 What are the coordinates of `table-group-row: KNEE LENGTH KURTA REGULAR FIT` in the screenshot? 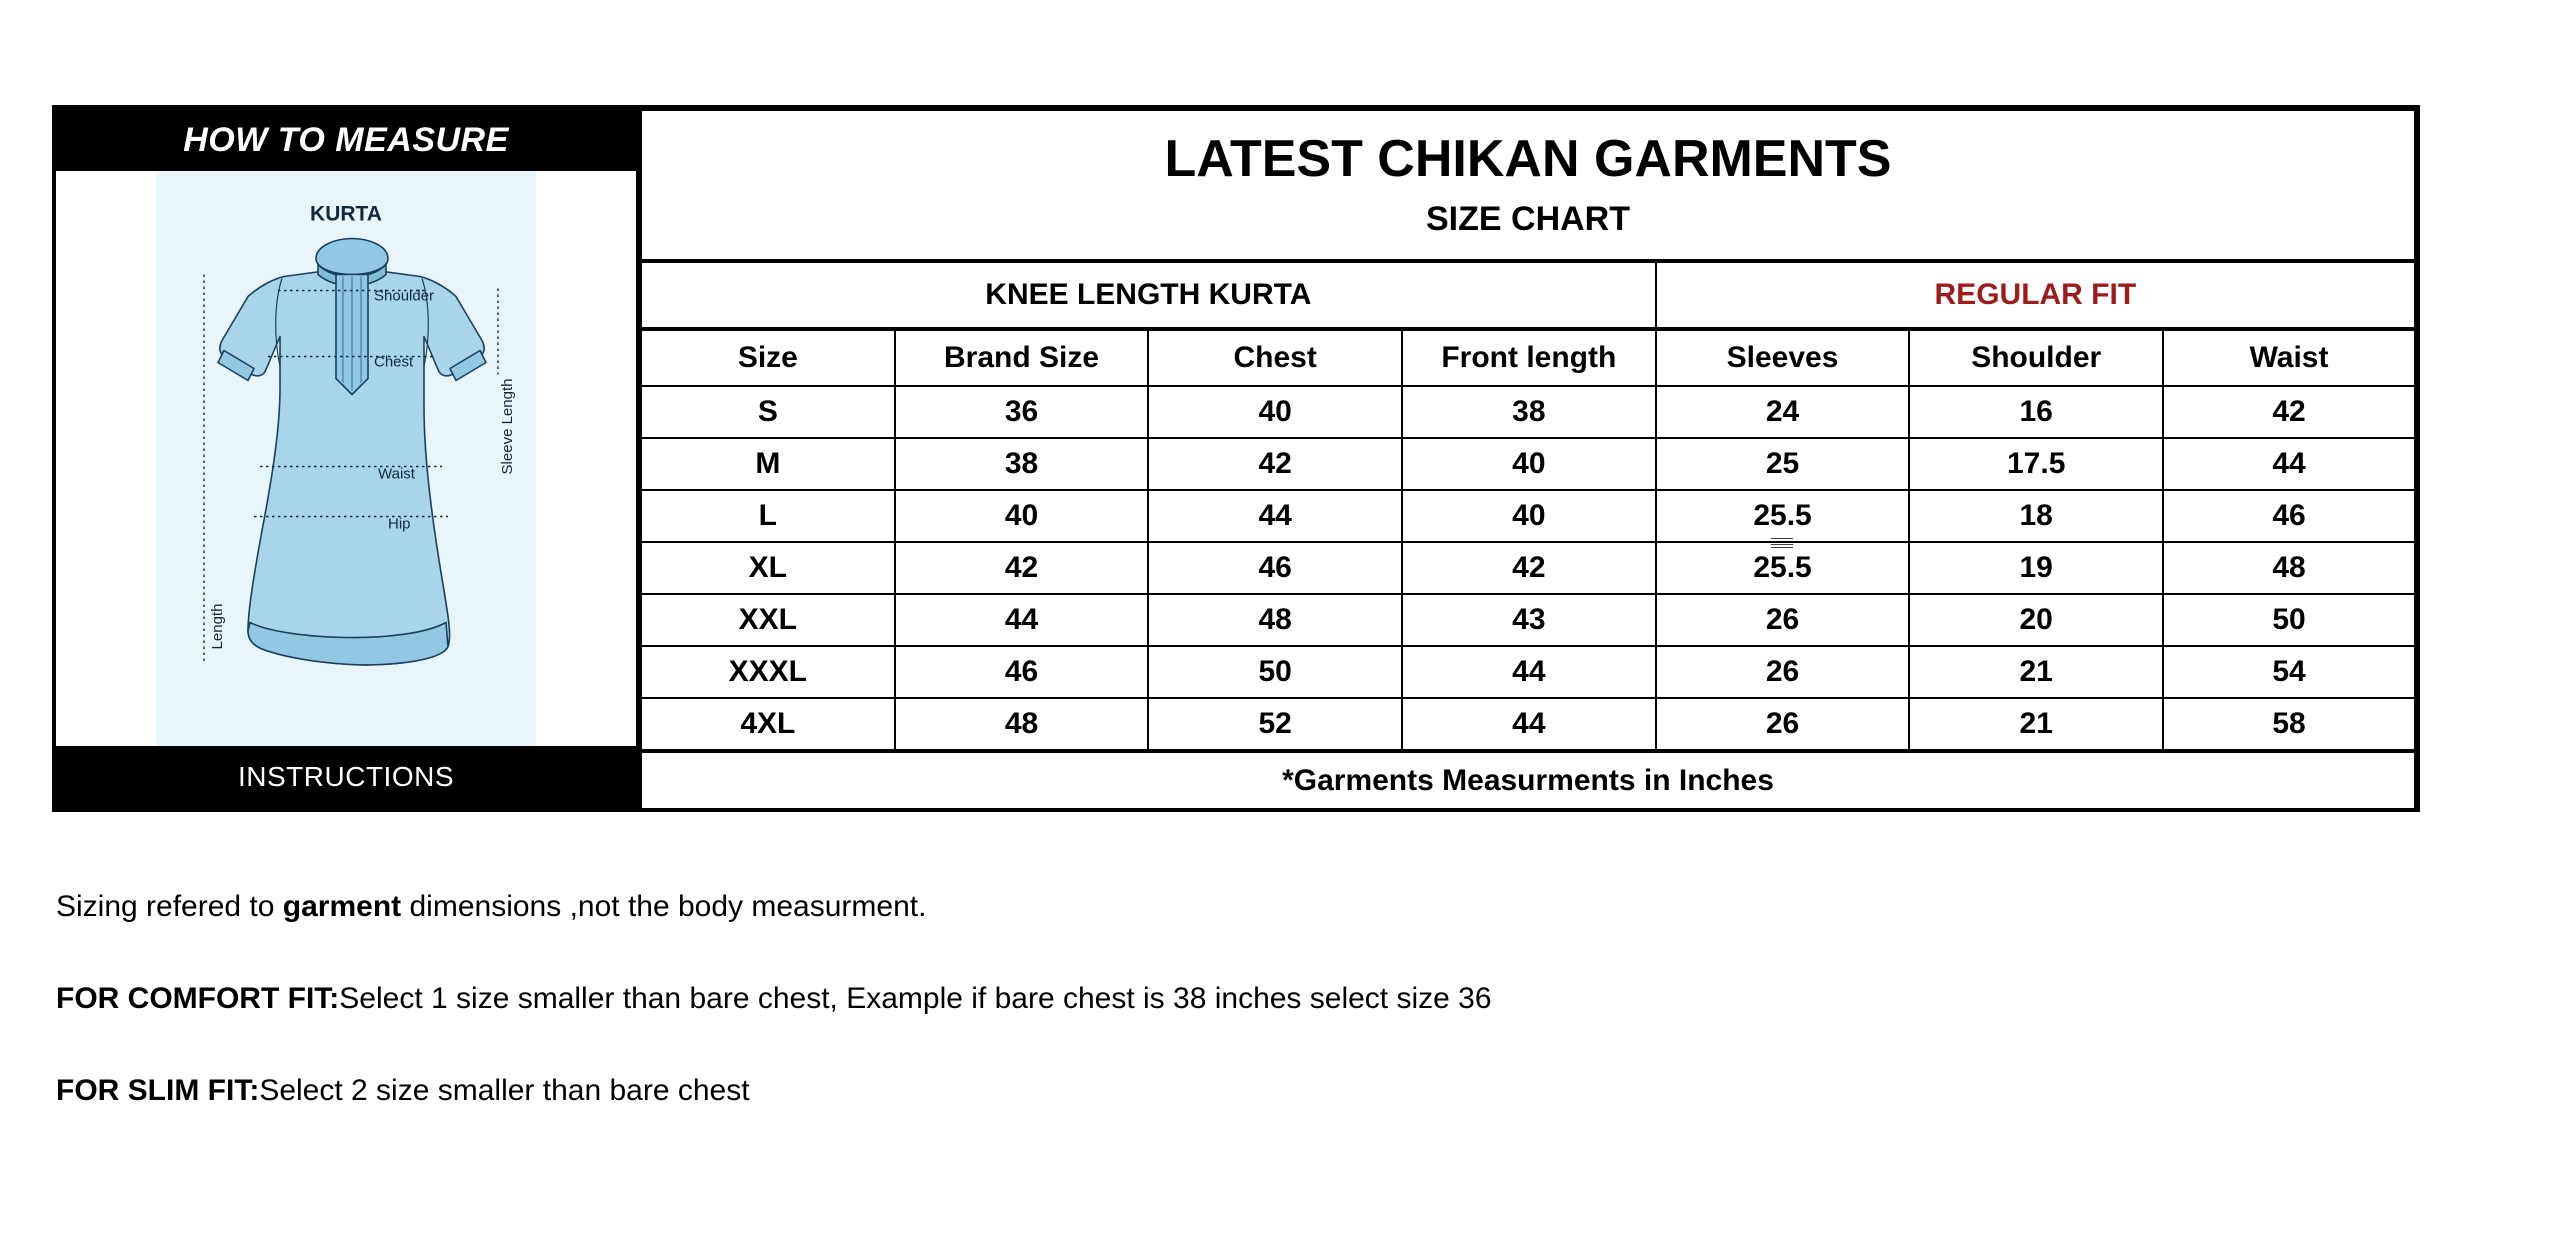 It's located at (1528, 295).